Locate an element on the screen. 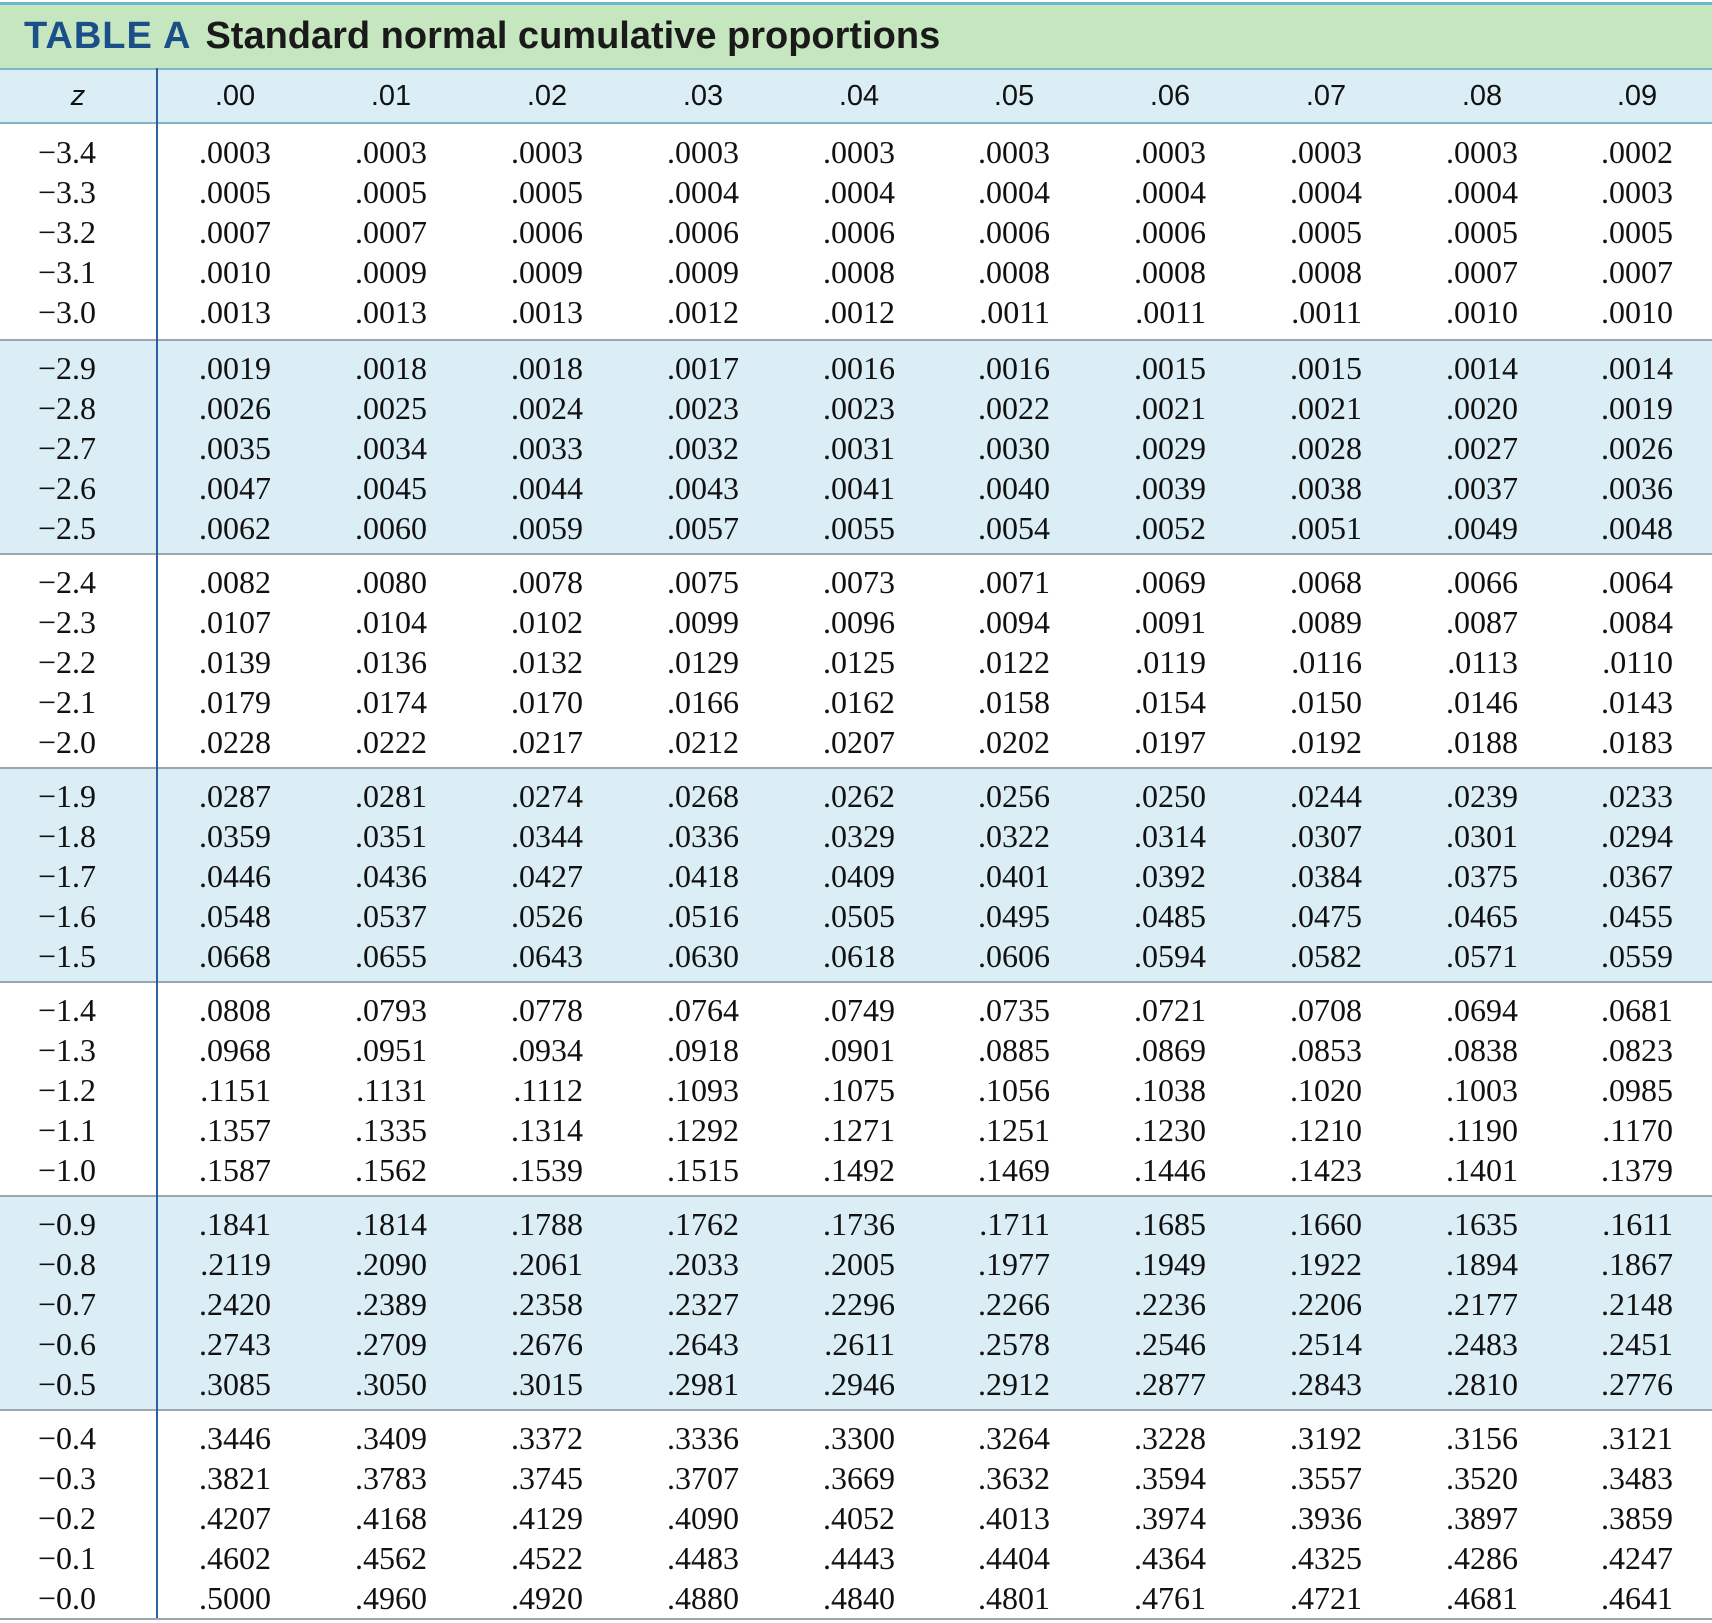  proportion-cell: .4801 is located at coordinates (1014, 1598).